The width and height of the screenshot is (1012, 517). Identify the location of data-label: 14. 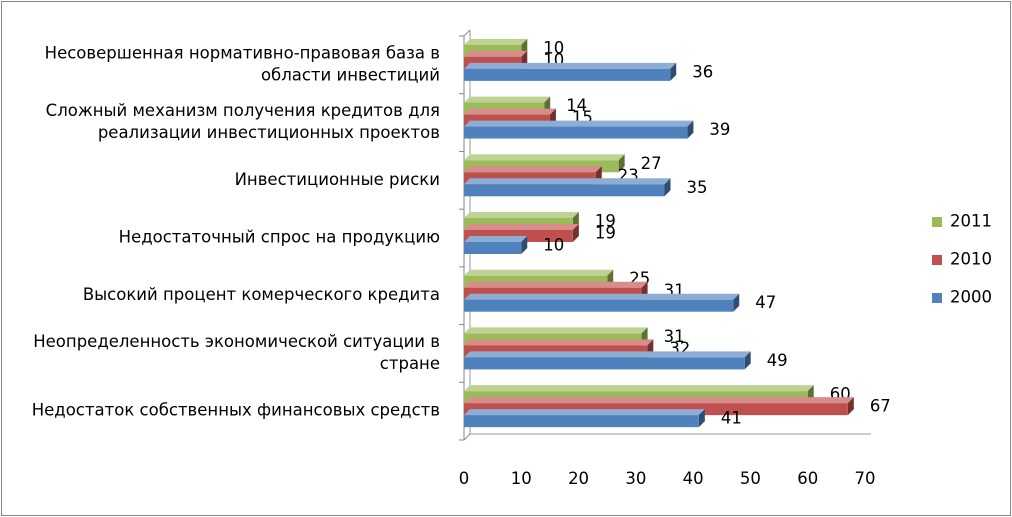
(576, 105).